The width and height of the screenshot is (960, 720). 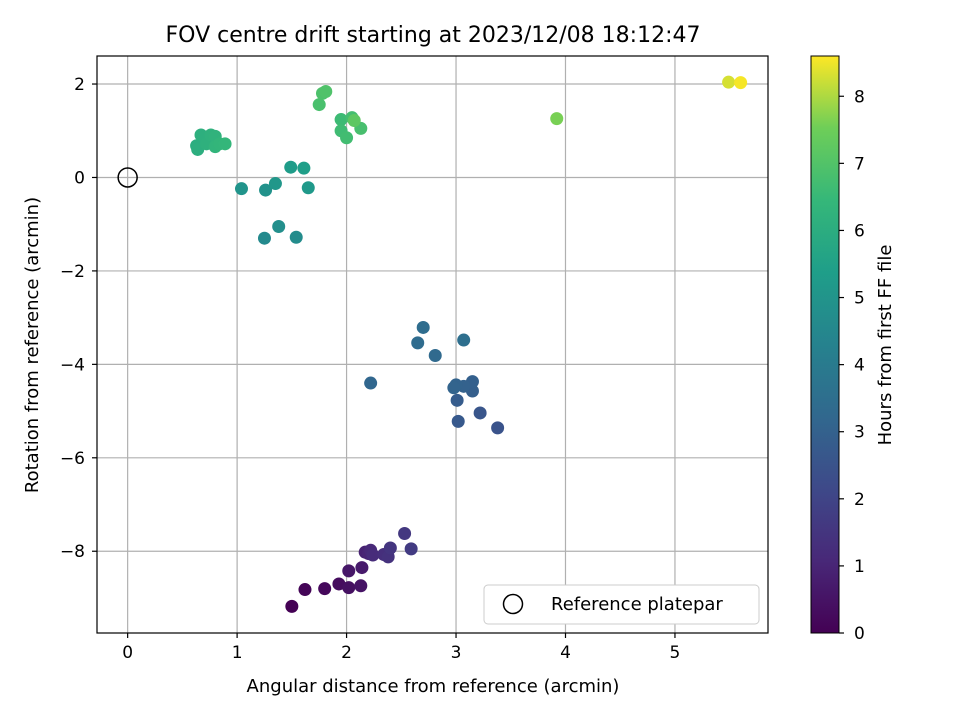 I want to click on colorbar: 0 1 2 3 4 5 6 7 8 Hours from first FF file, so click(x=853, y=349).